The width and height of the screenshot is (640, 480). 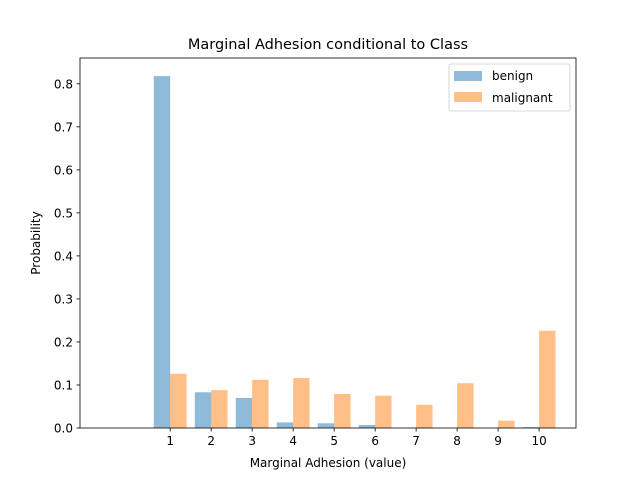 I want to click on y-tick-label: 0.5, so click(x=63, y=213).